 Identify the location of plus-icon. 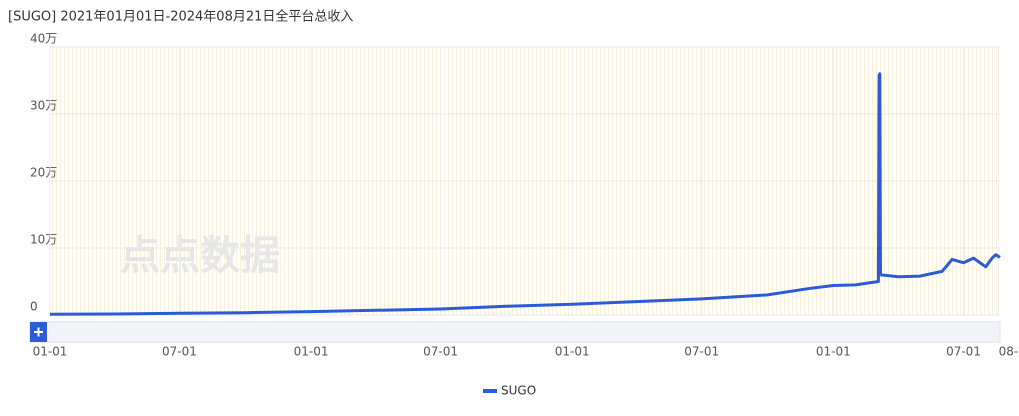
(38, 332).